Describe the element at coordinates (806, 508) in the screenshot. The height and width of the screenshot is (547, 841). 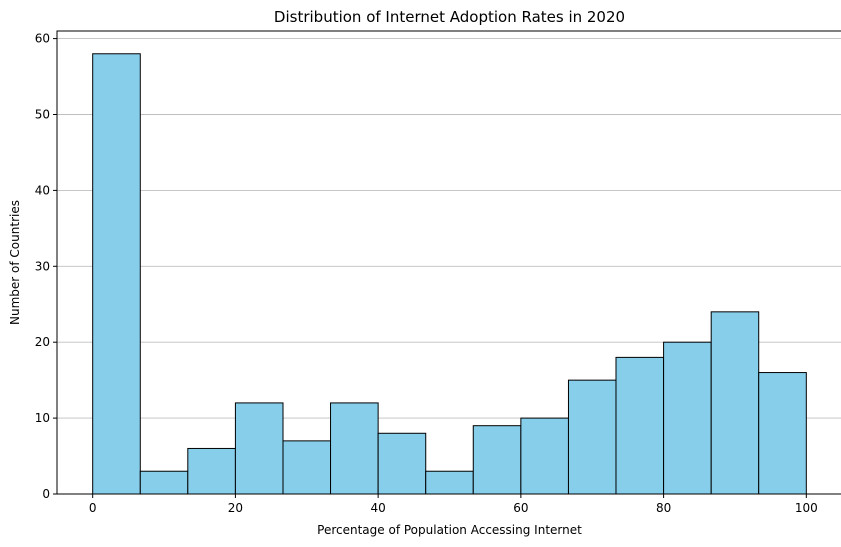
I see `x-tick-label-100: 100` at that location.